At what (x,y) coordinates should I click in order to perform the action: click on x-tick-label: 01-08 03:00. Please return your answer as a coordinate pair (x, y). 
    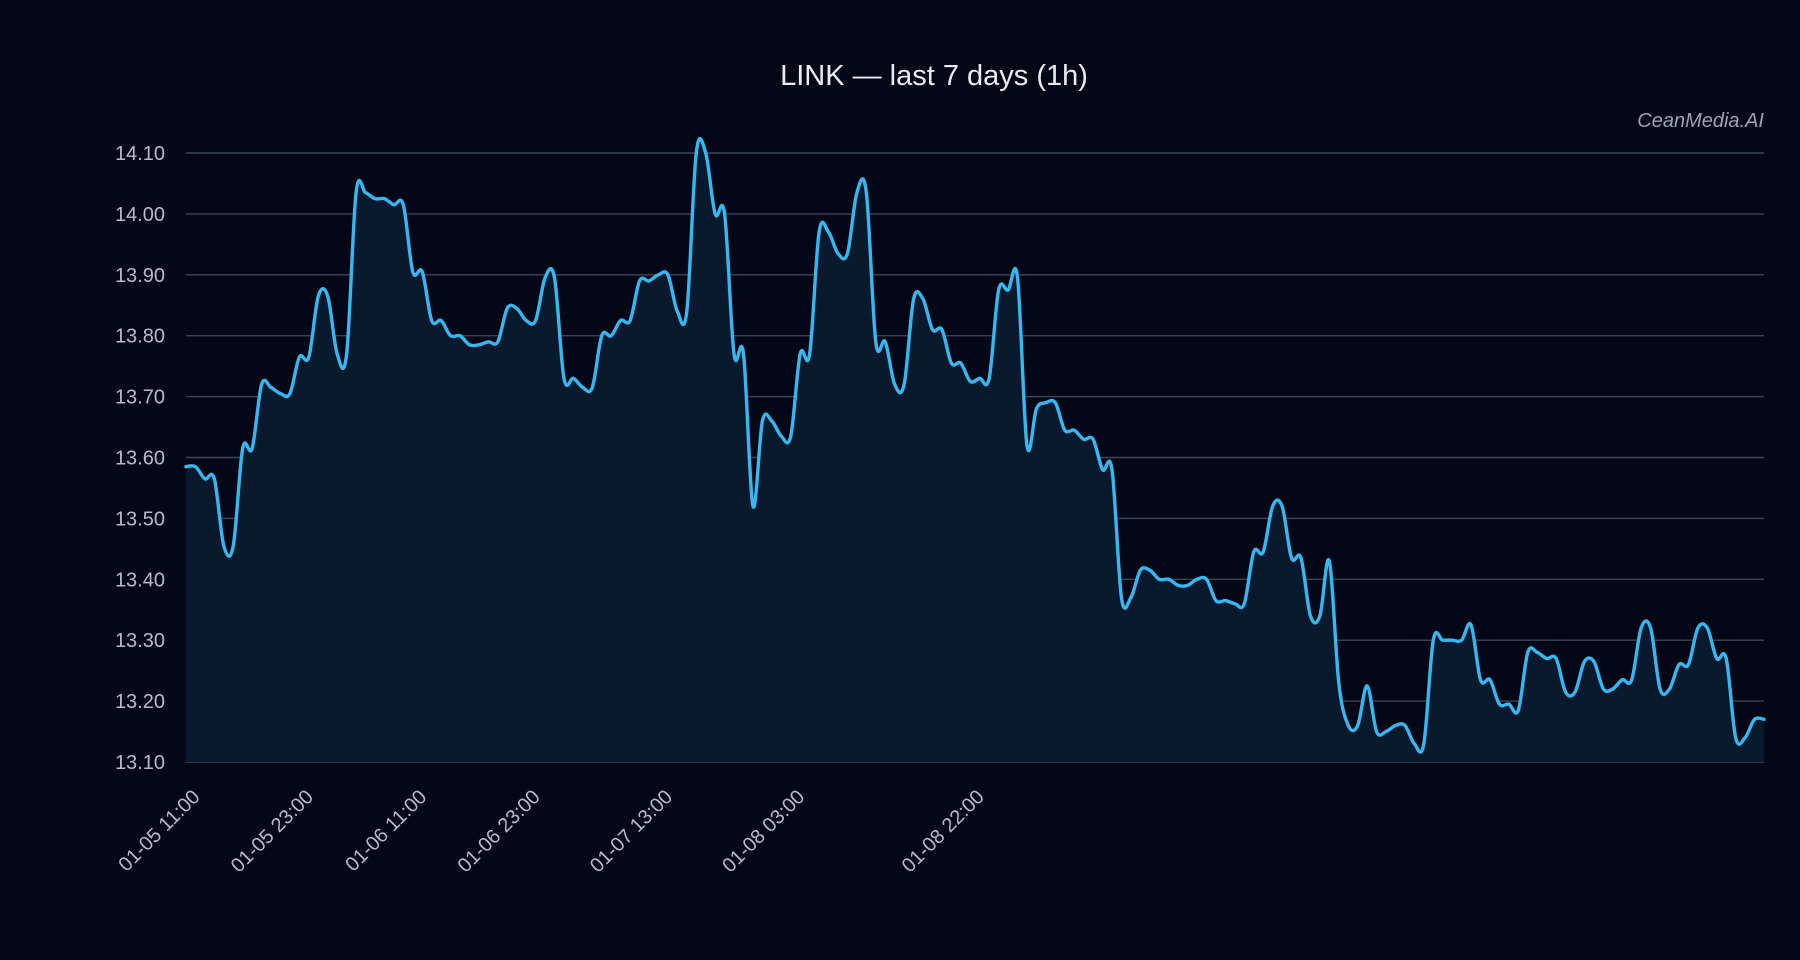
    Looking at the image, I should click on (763, 831).